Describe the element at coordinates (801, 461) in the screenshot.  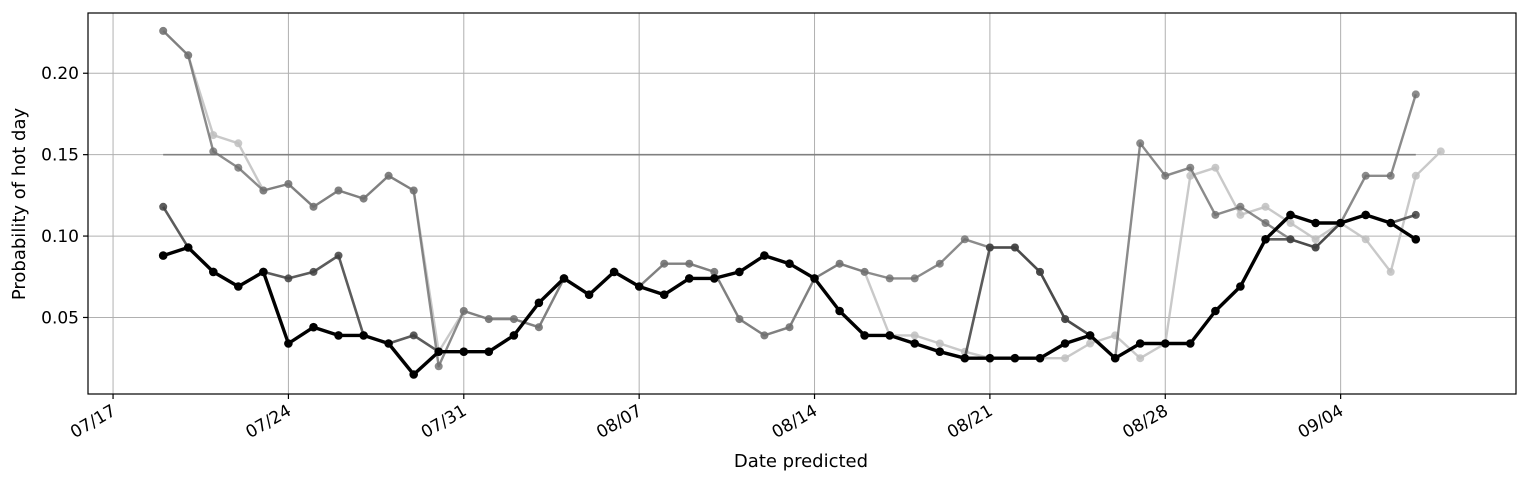
I see `x-axis-label: Date predicted` at that location.